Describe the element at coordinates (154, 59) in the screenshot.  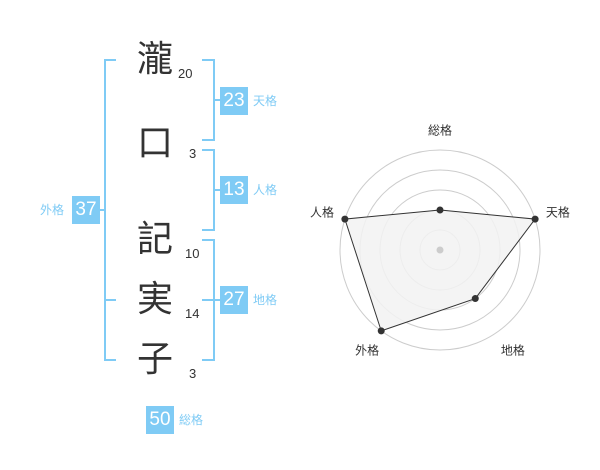
I see `char-1: 瀧` at that location.